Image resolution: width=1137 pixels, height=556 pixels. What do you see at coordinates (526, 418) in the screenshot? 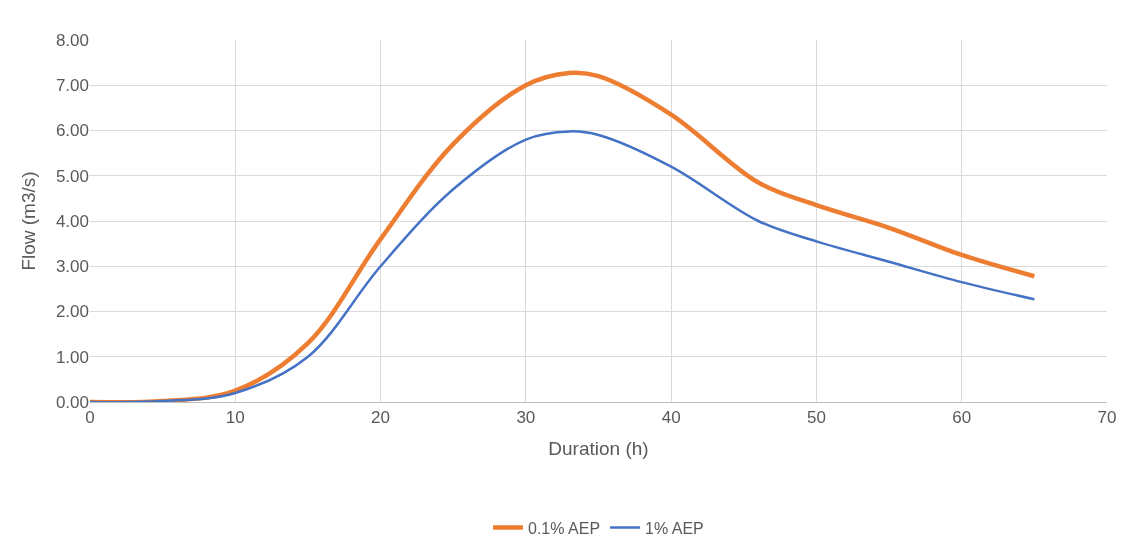
I see `x-tick-label: 30` at bounding box center [526, 418].